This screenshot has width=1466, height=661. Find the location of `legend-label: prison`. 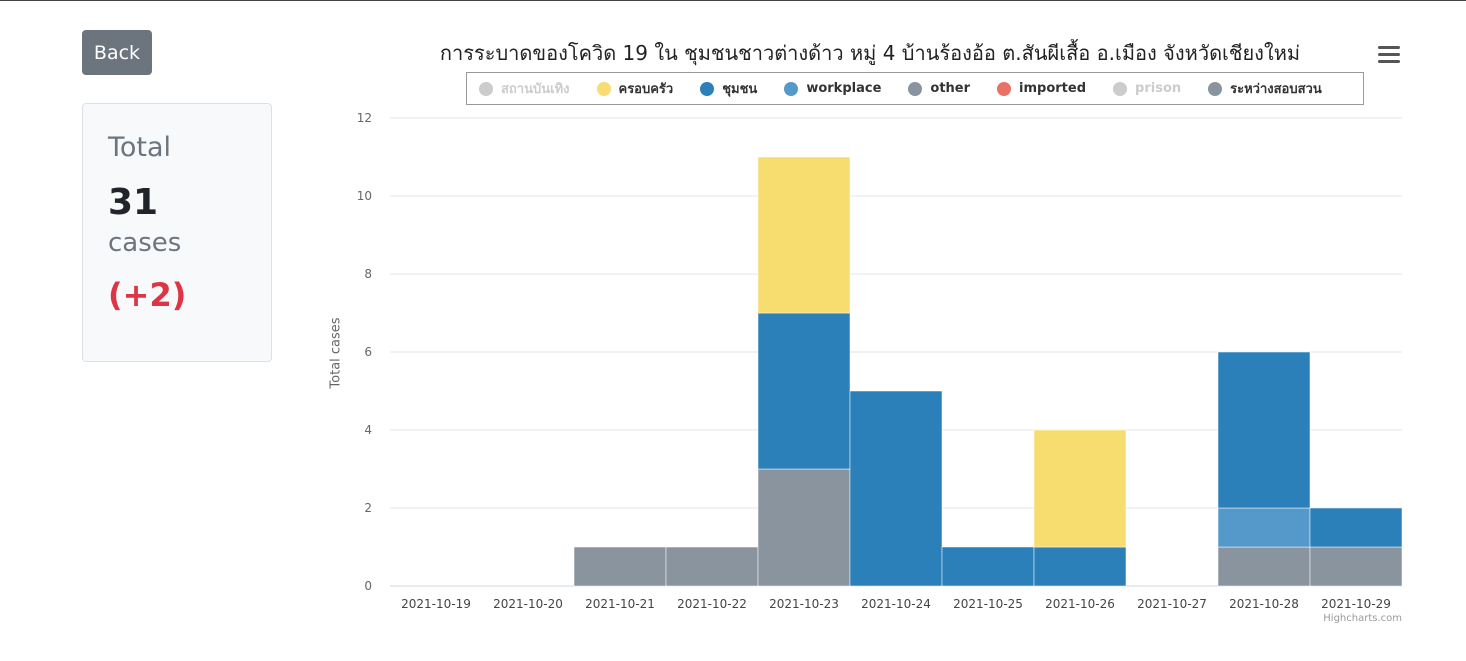

legend-label: prison is located at coordinates (1158, 88).